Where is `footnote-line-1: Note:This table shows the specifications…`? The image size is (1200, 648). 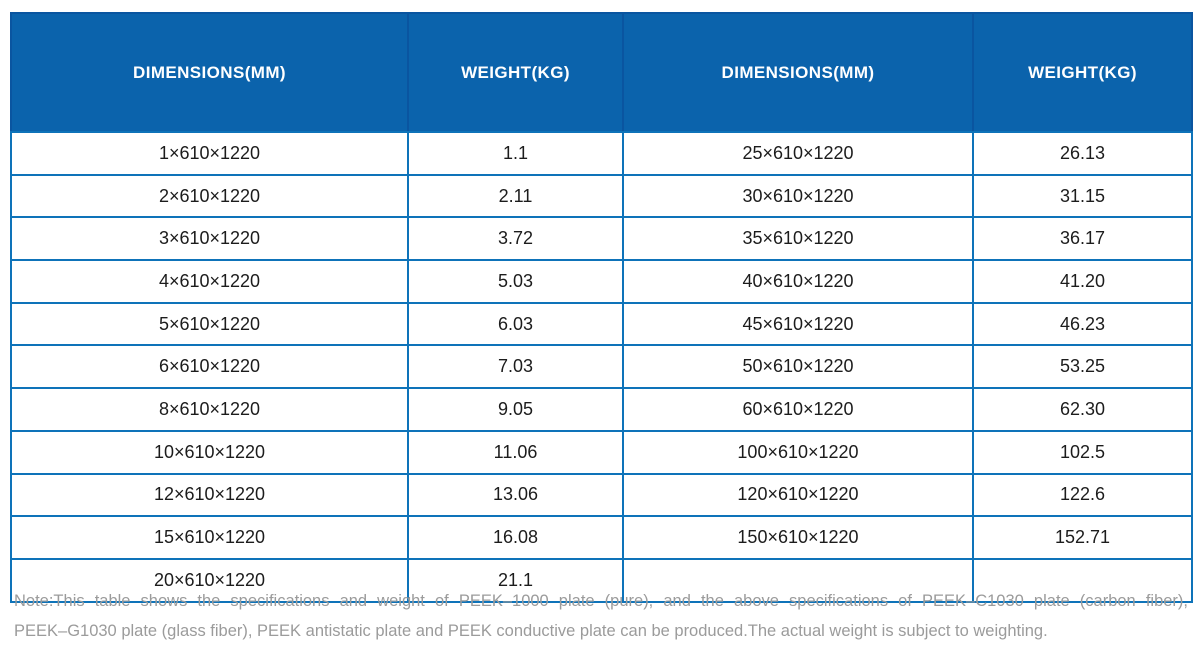
footnote-line-1: Note:This table shows the specifications… is located at coordinates (601, 601).